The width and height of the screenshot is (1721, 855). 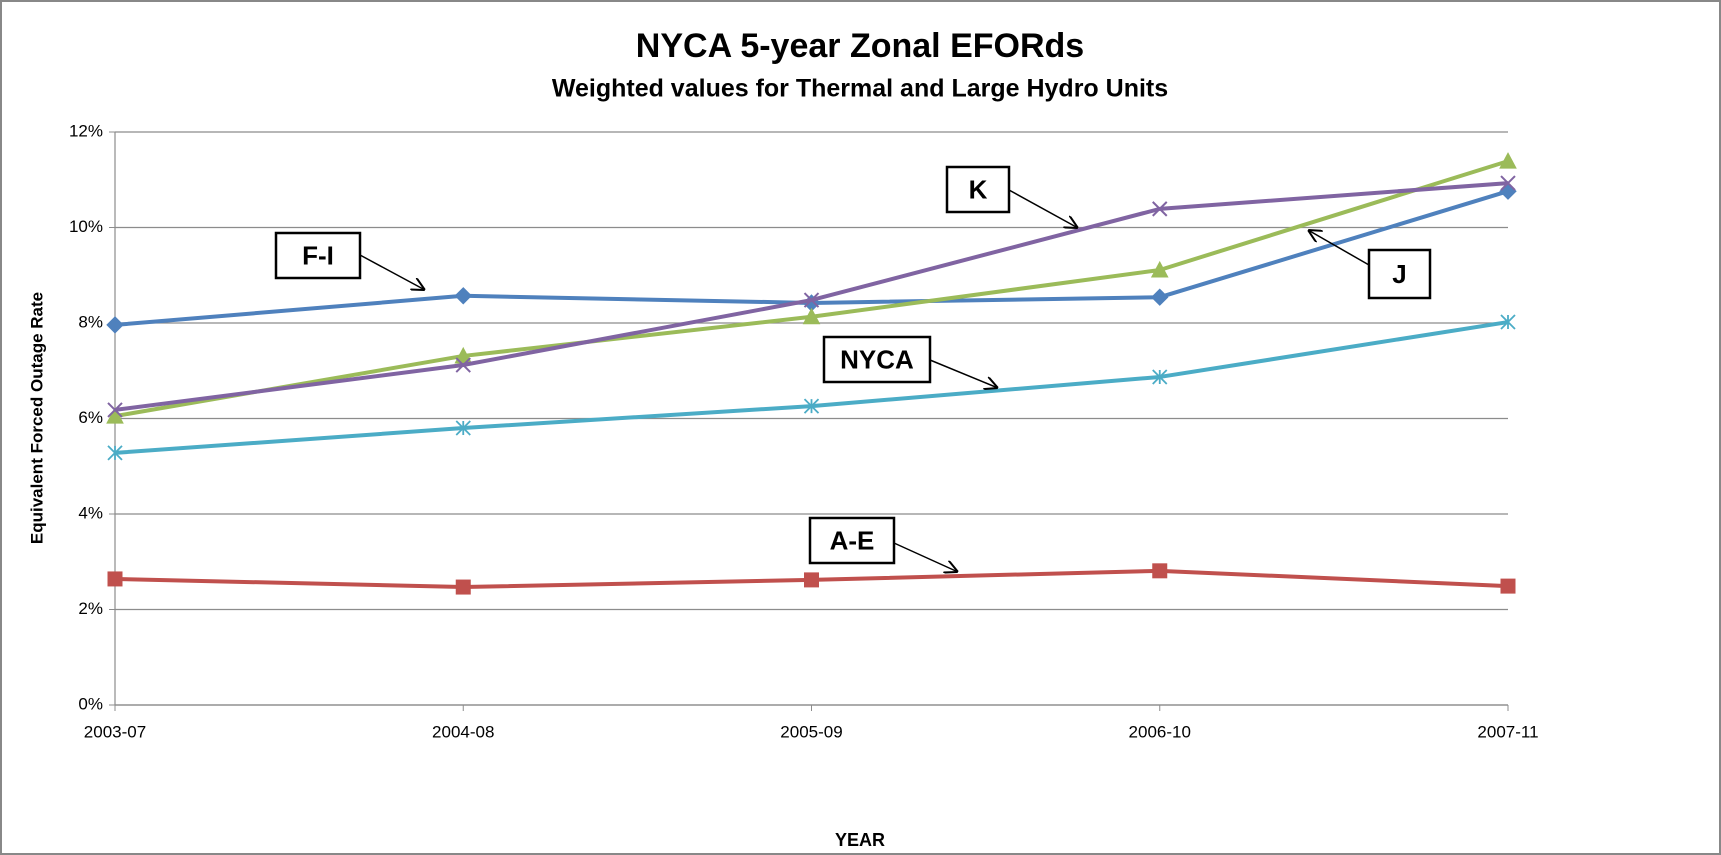 I want to click on y-tick-label: 0%, so click(x=90, y=703).